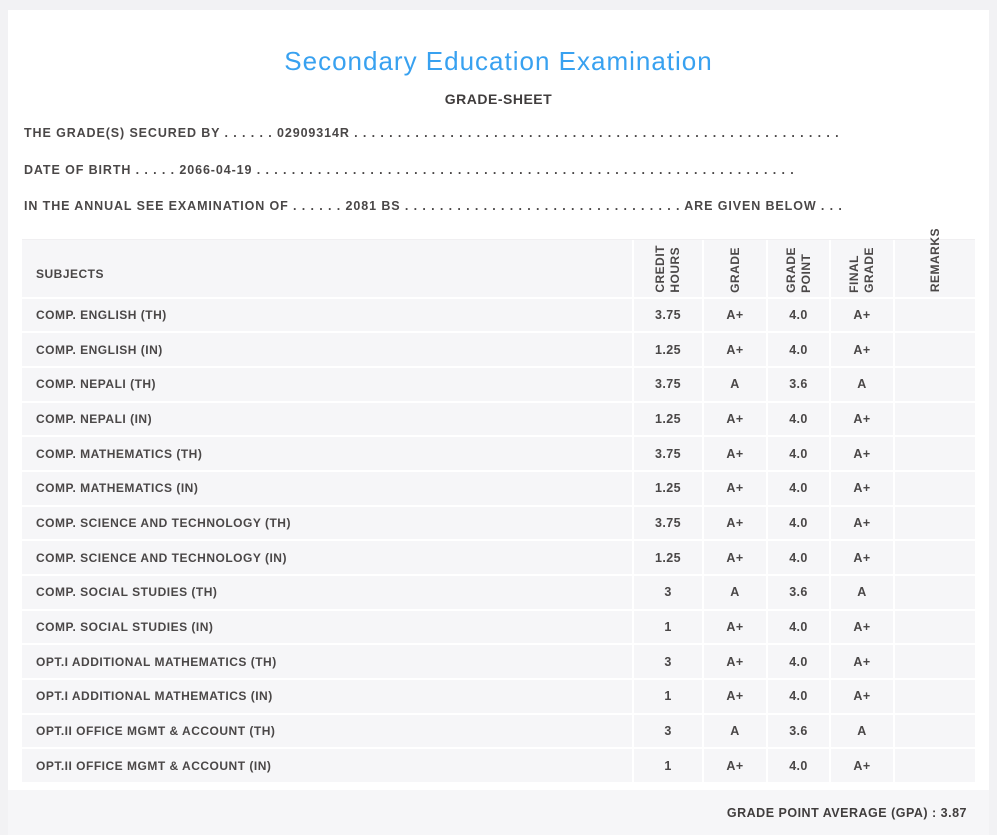  Describe the element at coordinates (327, 523) in the screenshot. I see `subject-cell: COMP. SCIENCE AND TECHNOLOGY (TH)` at that location.